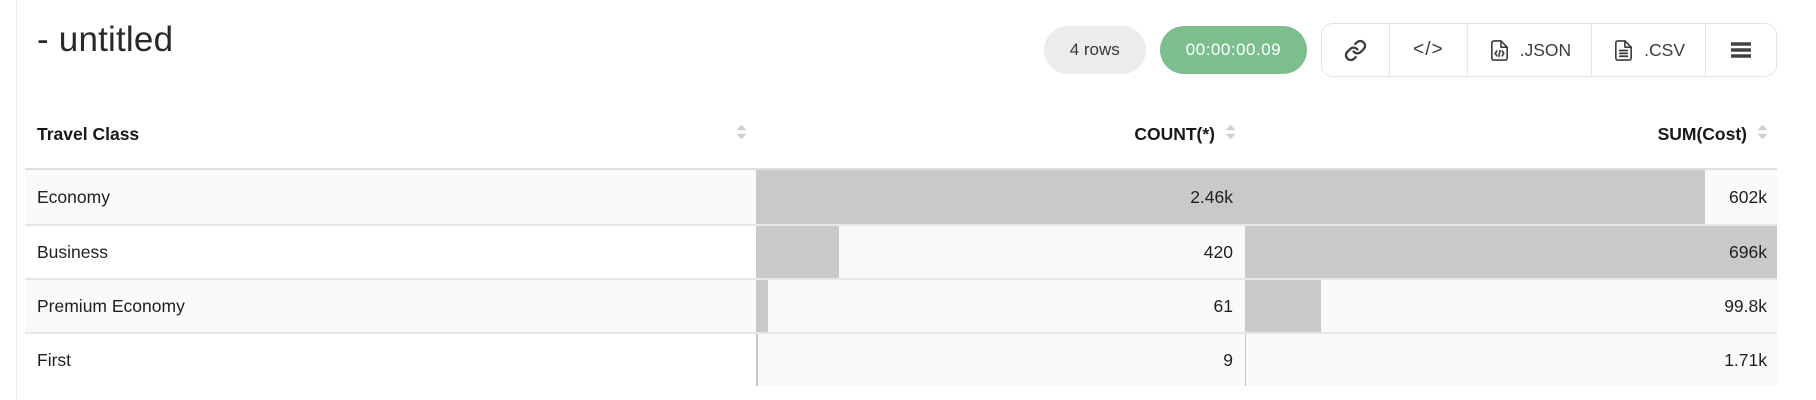  I want to click on file-code-icon, so click(1499, 50).